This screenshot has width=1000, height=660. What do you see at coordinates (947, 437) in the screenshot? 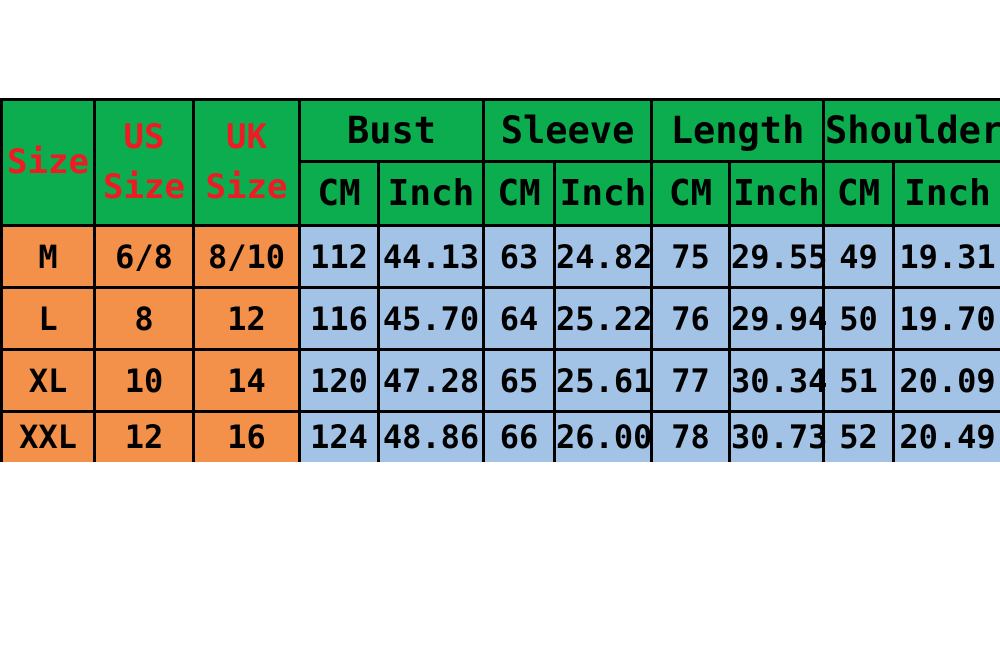
I see `cell-shoulder-inch: 20.49` at bounding box center [947, 437].